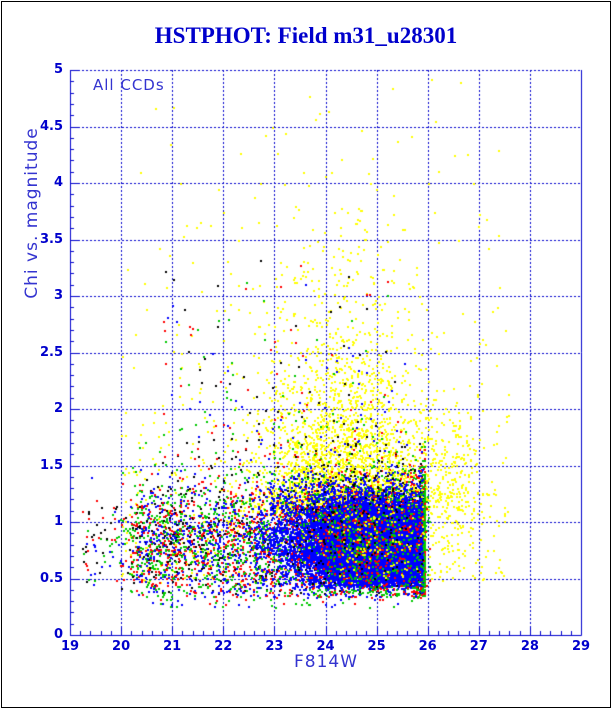 The image size is (612, 709). What do you see at coordinates (51, 465) in the screenshot?
I see `y-tick-label: 1.5` at bounding box center [51, 465].